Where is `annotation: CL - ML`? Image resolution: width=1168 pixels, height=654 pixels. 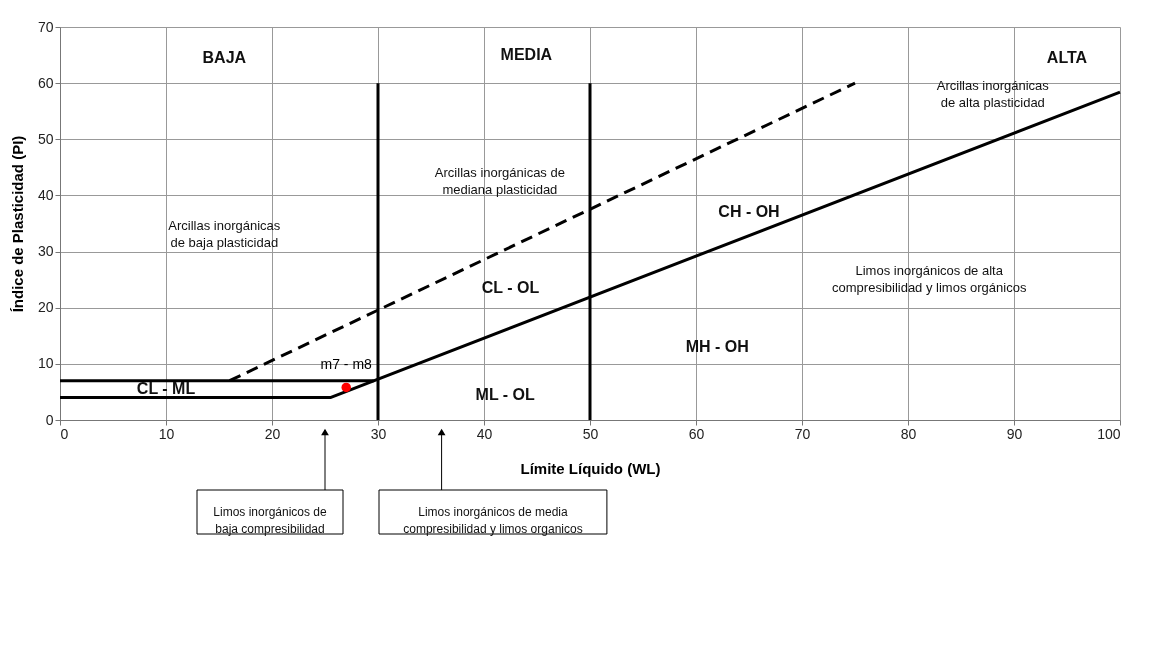
annotation: CL - ML is located at coordinates (166, 388).